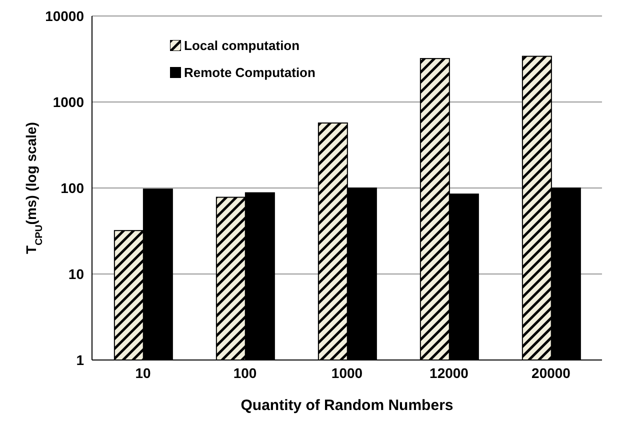  What do you see at coordinates (245, 372) in the screenshot?
I see `x-tick-label: 100` at bounding box center [245, 372].